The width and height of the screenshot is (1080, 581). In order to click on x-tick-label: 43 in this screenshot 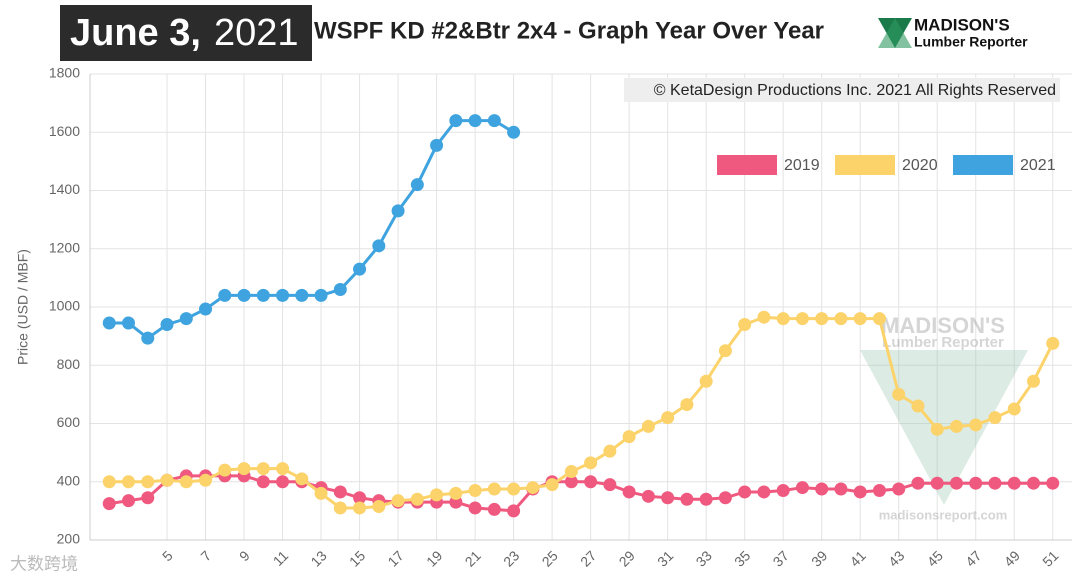, I will do `click(896, 558)`.